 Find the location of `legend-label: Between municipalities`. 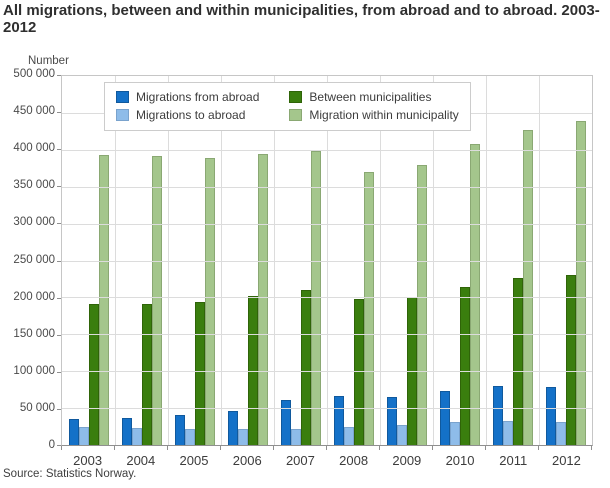

legend-label: Between municipalities is located at coordinates (370, 97).